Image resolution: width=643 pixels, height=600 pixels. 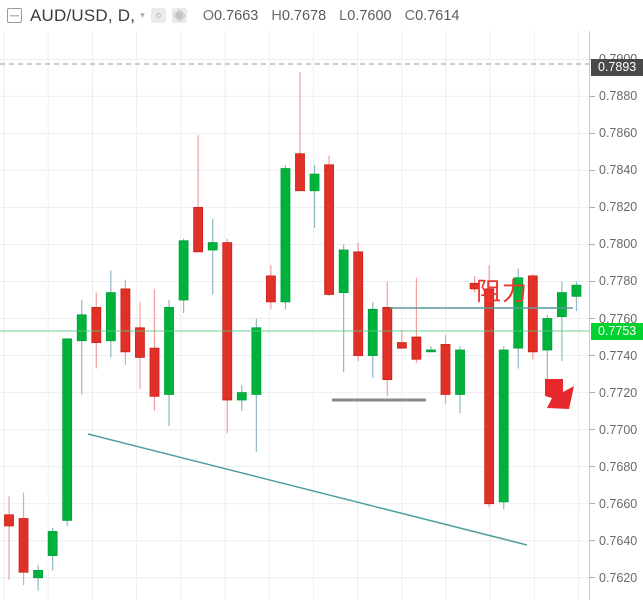 I want to click on price-tick-label: 0.7760, so click(x=618, y=318).